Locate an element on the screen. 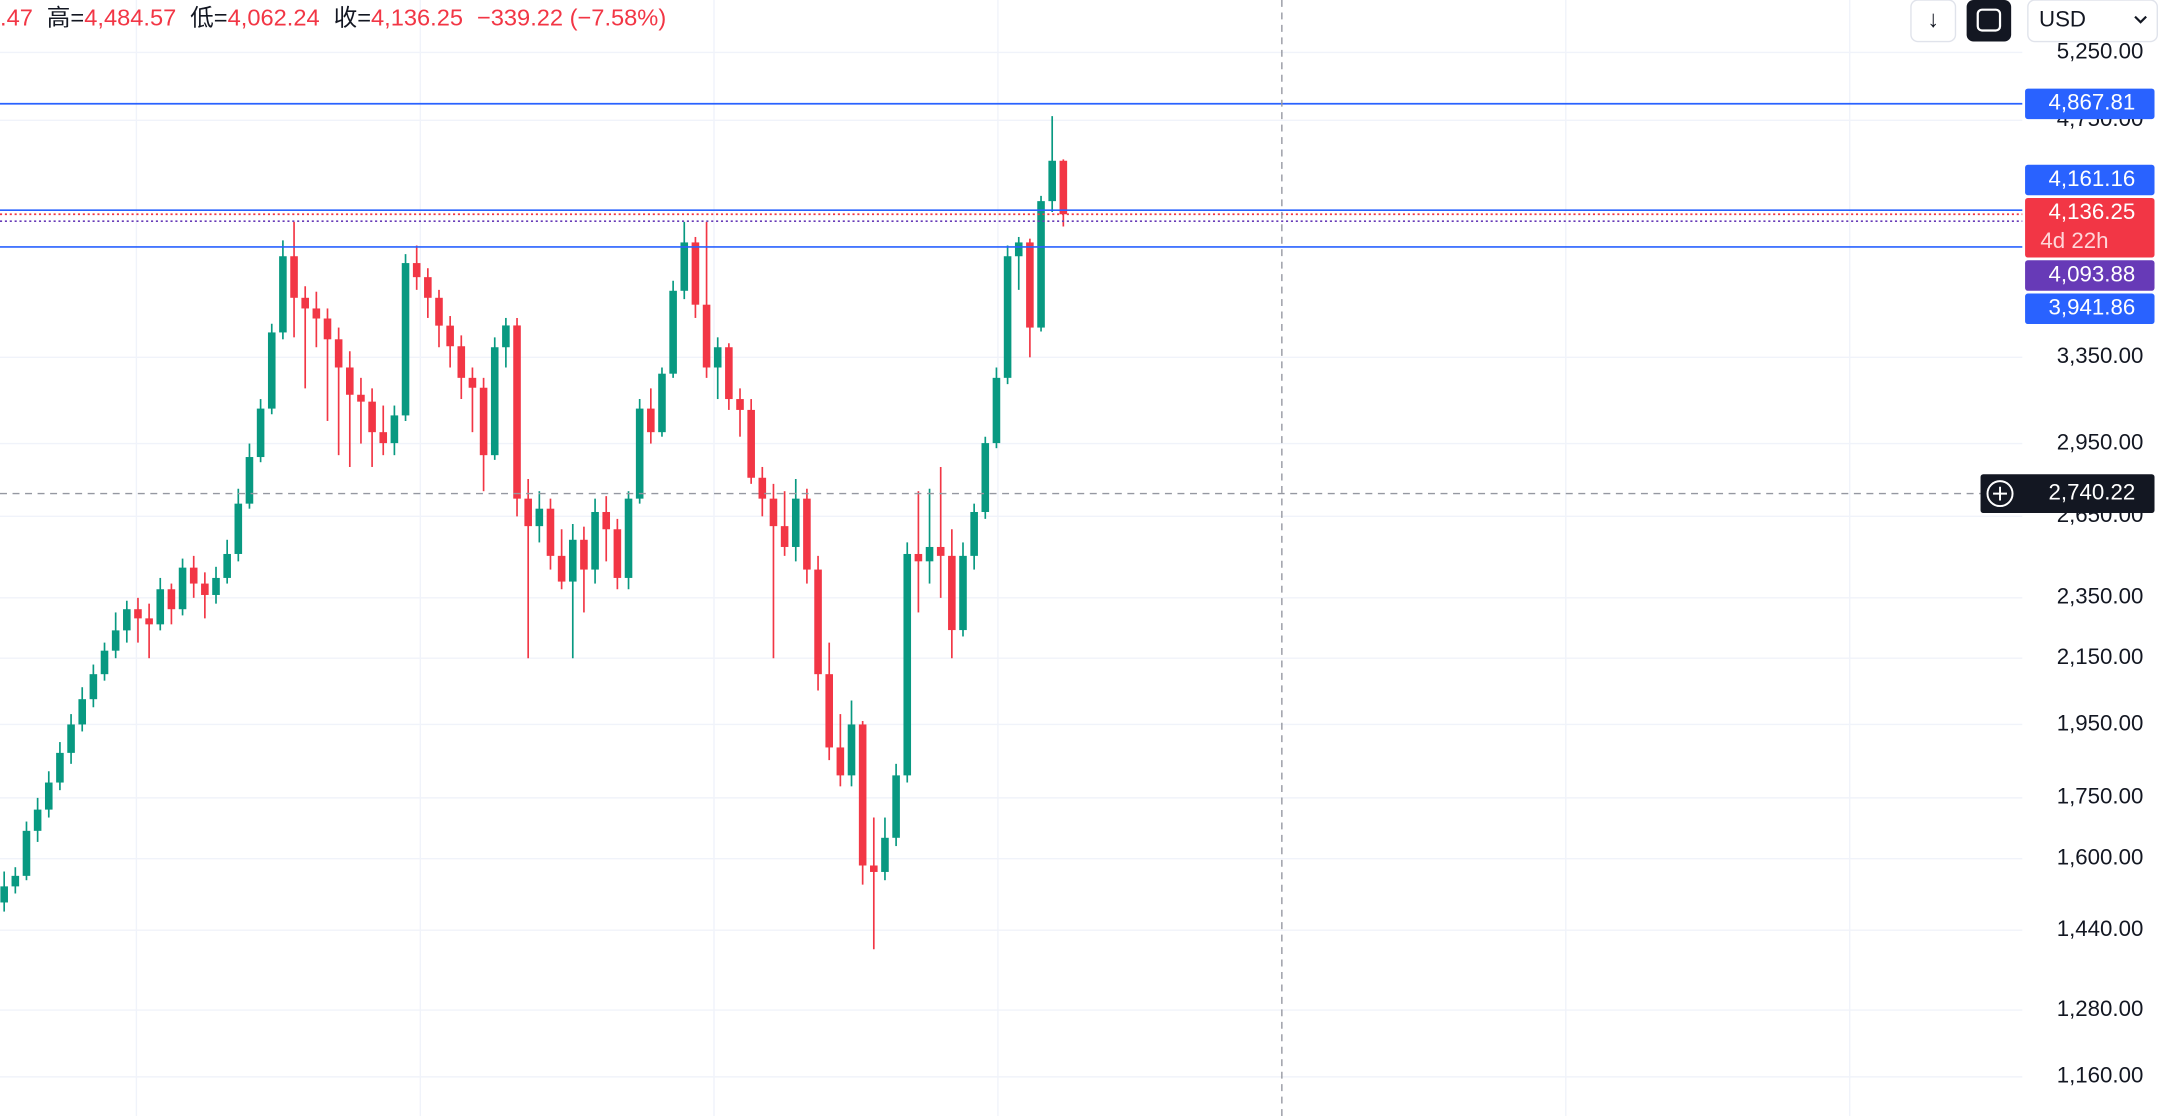 Image resolution: width=2174 pixels, height=1116 pixels. price-label: 4,161.16 is located at coordinates (2092, 178).